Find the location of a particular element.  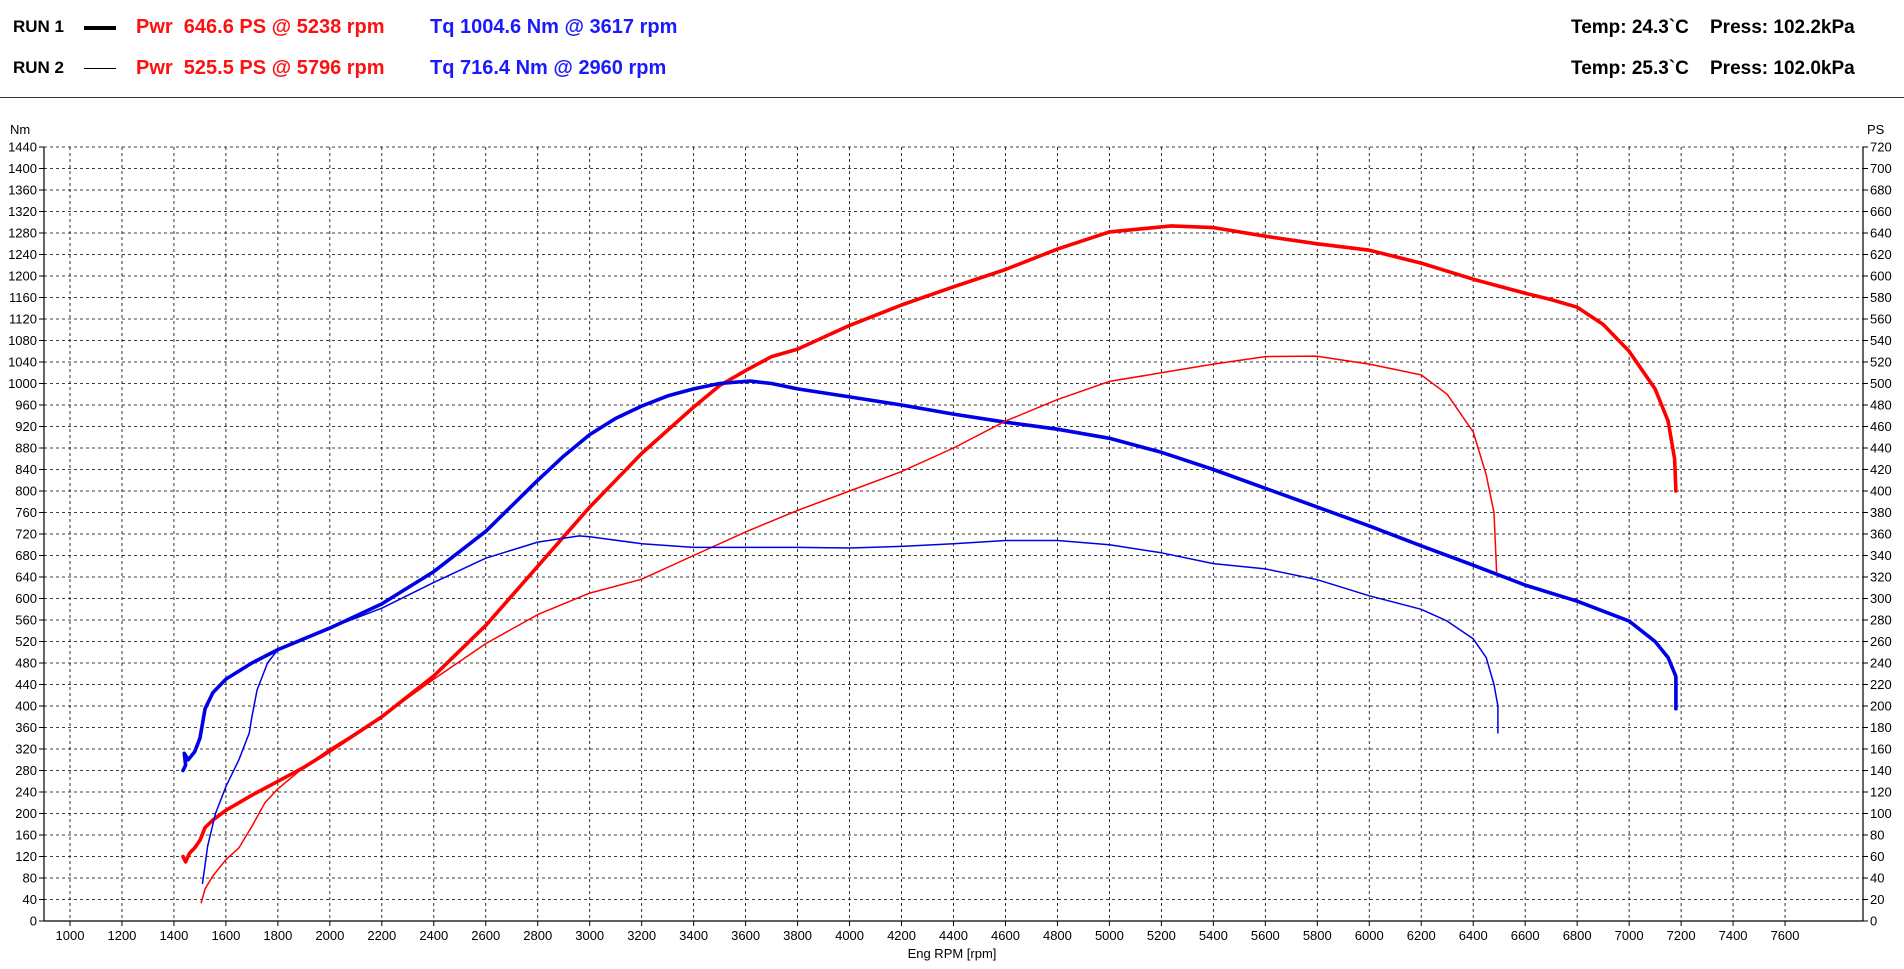

y-right-tick-label: 380 is located at coordinates (1881, 512).